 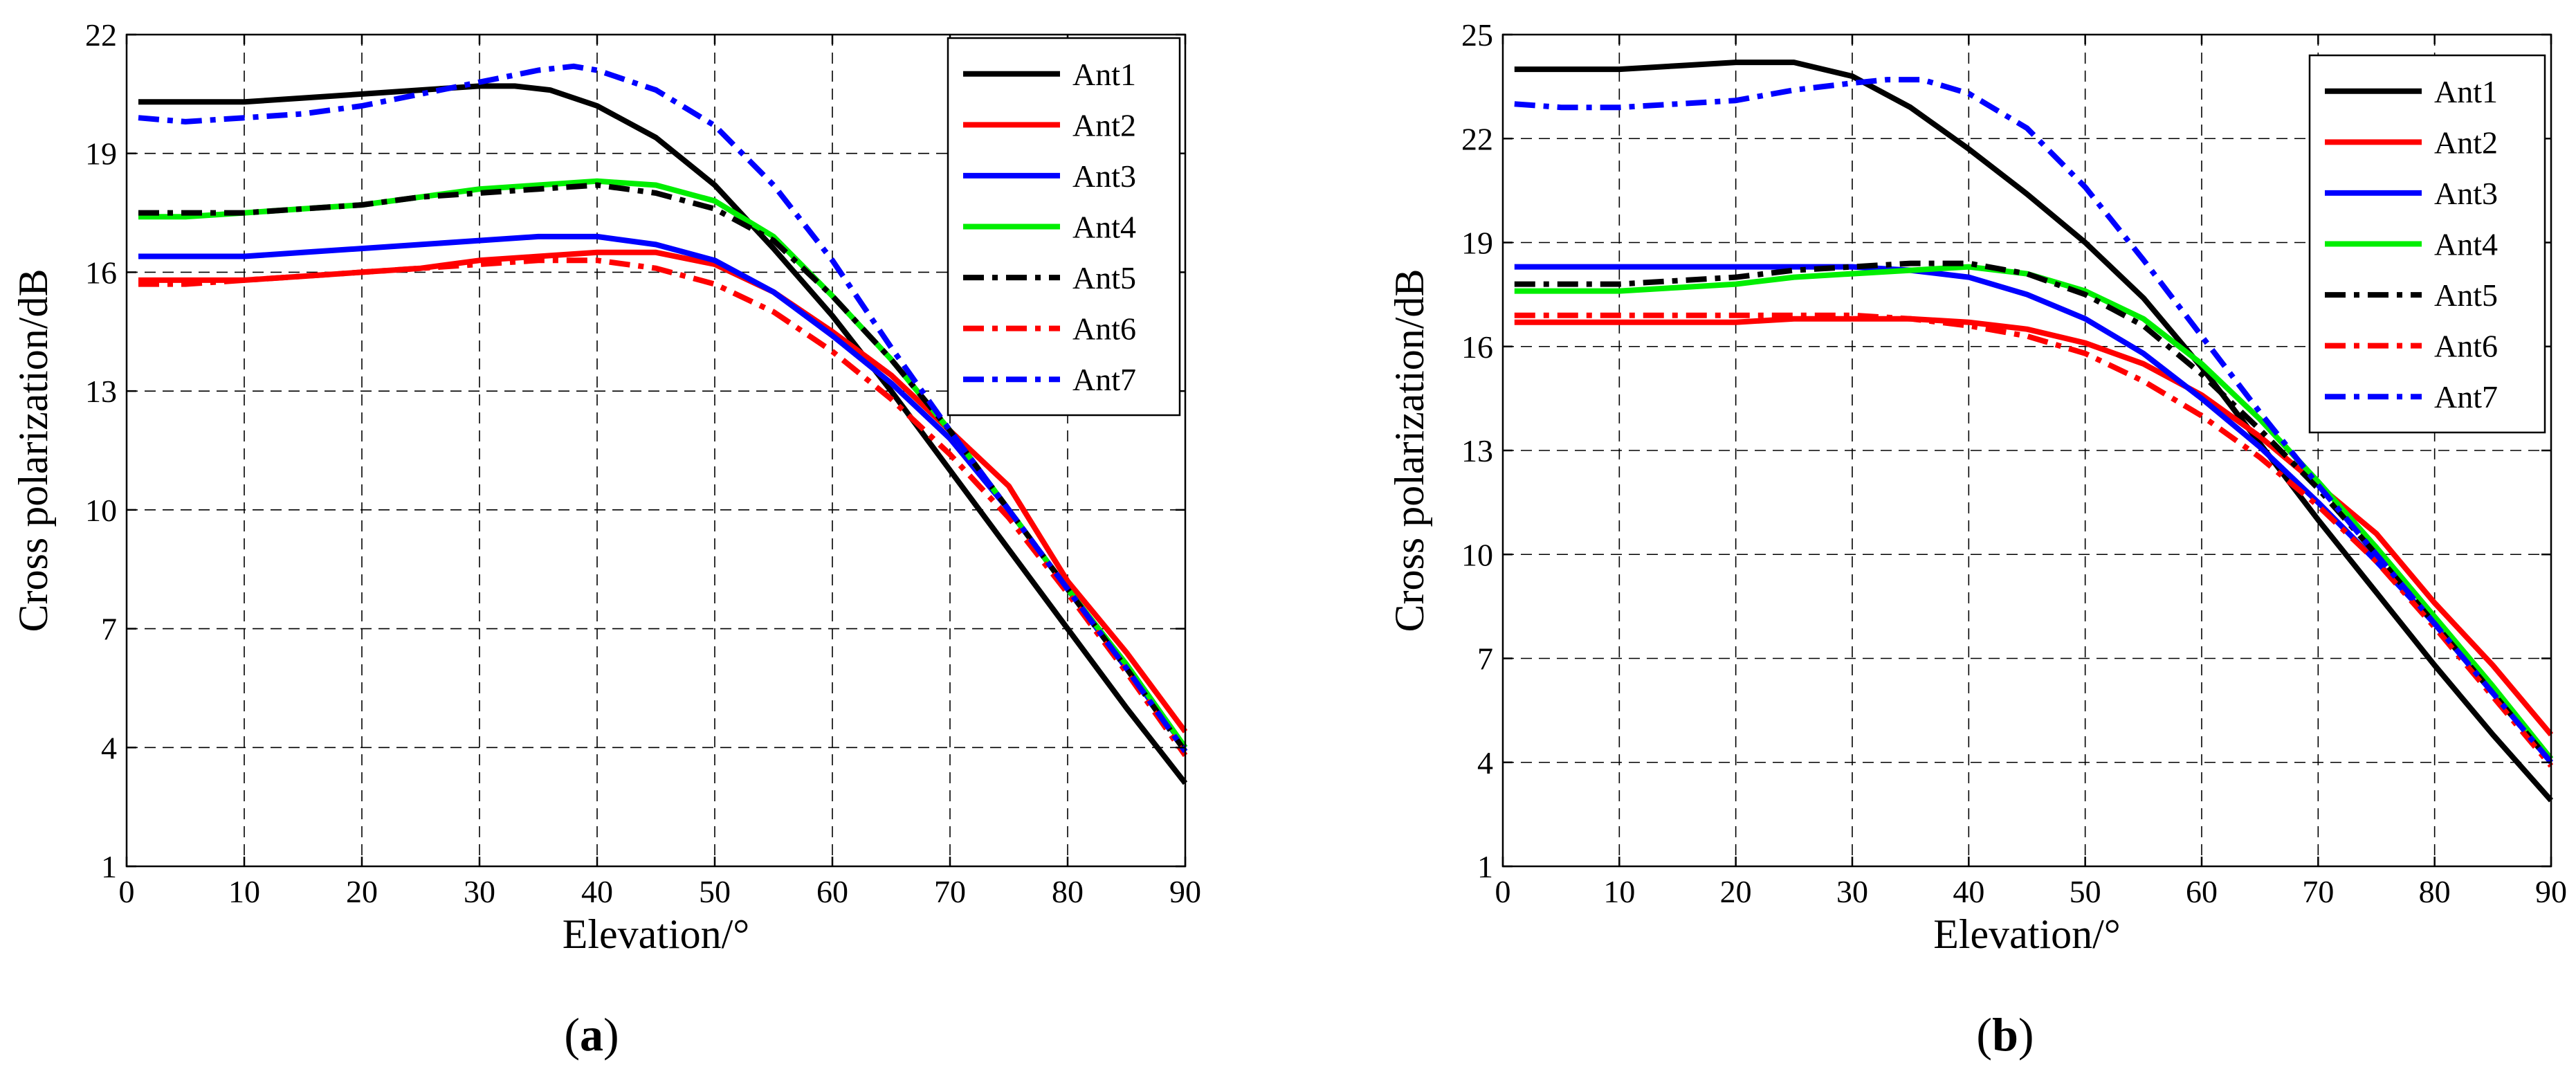 I want to click on y-tick-label: 25, so click(x=1477, y=35).